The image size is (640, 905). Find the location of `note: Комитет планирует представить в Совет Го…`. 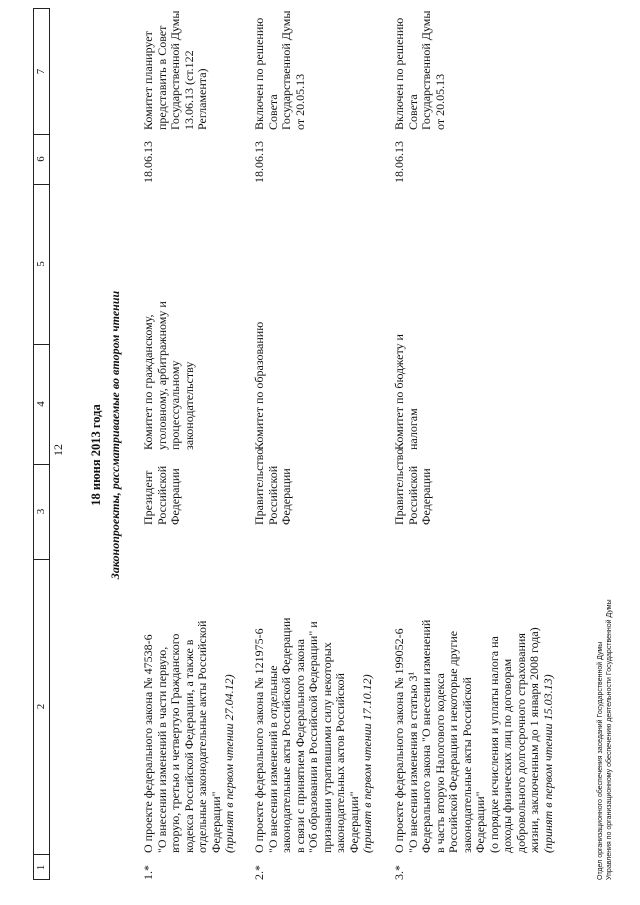

note: Комитет планирует представить в Совет Го… is located at coordinates (175, 70).